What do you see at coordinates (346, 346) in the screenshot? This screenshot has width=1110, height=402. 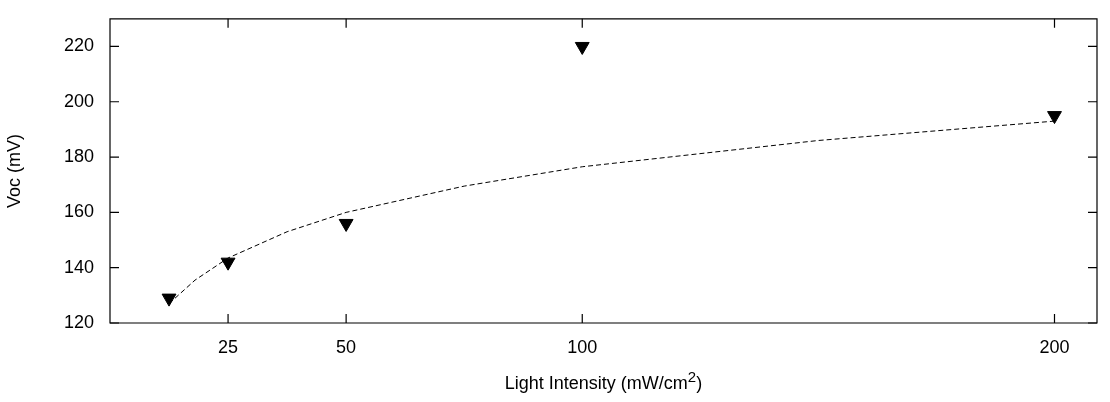 I see `x-tick-label: 50` at bounding box center [346, 346].